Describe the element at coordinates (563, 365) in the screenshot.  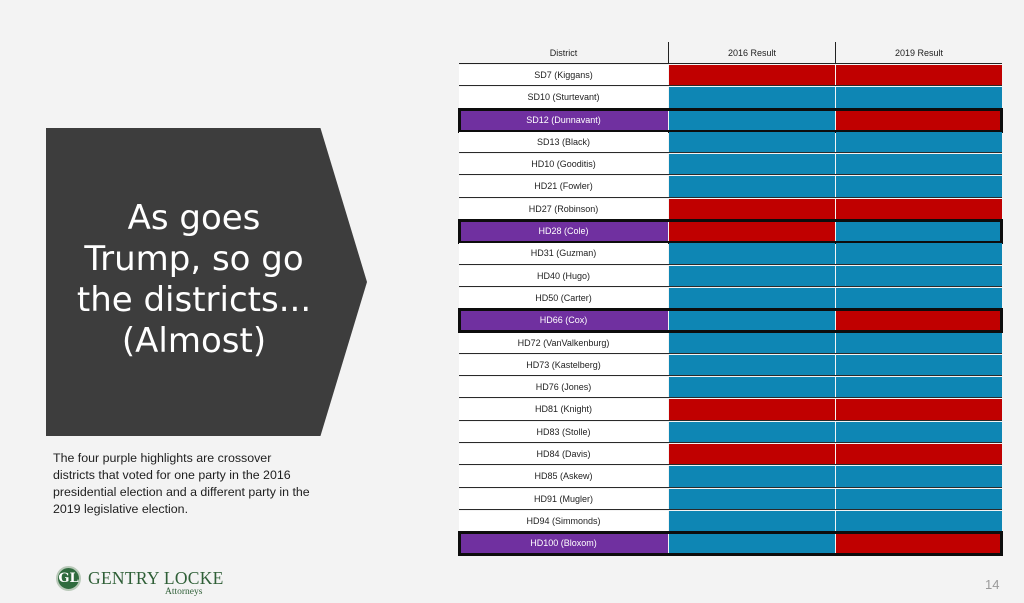
I see `district-cell: HD73 (Kastelberg)` at that location.